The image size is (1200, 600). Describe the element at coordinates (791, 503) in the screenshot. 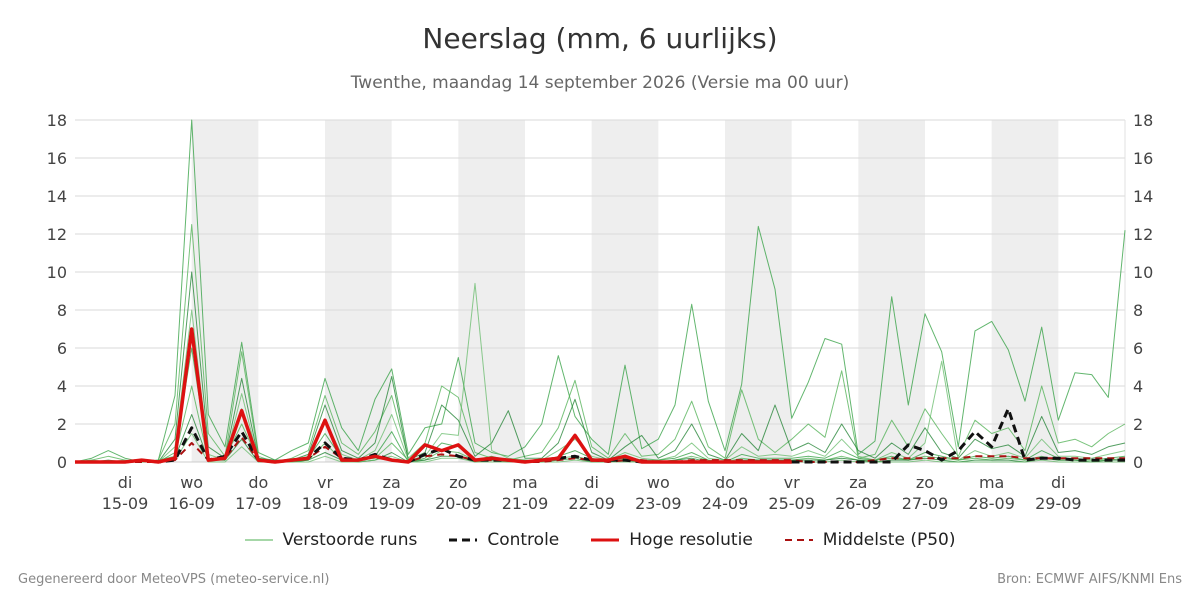

I see `x-tick-date: 25-09` at that location.